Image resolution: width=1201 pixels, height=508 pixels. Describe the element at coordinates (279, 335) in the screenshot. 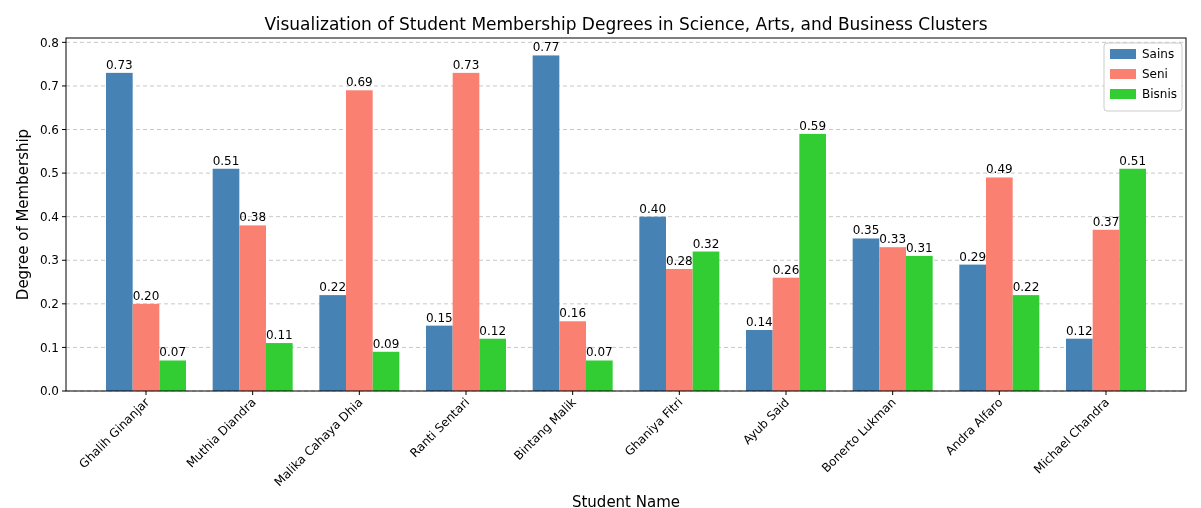

I see `data-label: 0.11` at that location.